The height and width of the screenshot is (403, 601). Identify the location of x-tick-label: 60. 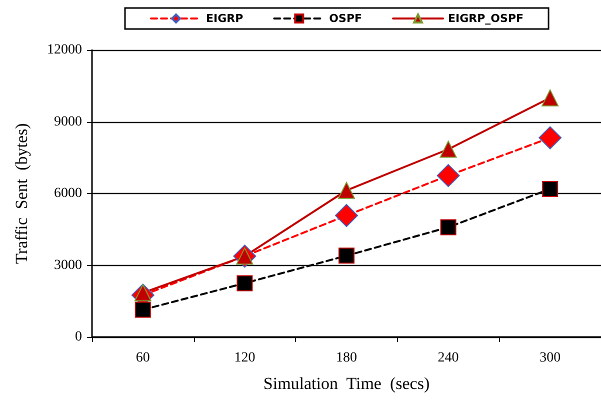
(143, 358).